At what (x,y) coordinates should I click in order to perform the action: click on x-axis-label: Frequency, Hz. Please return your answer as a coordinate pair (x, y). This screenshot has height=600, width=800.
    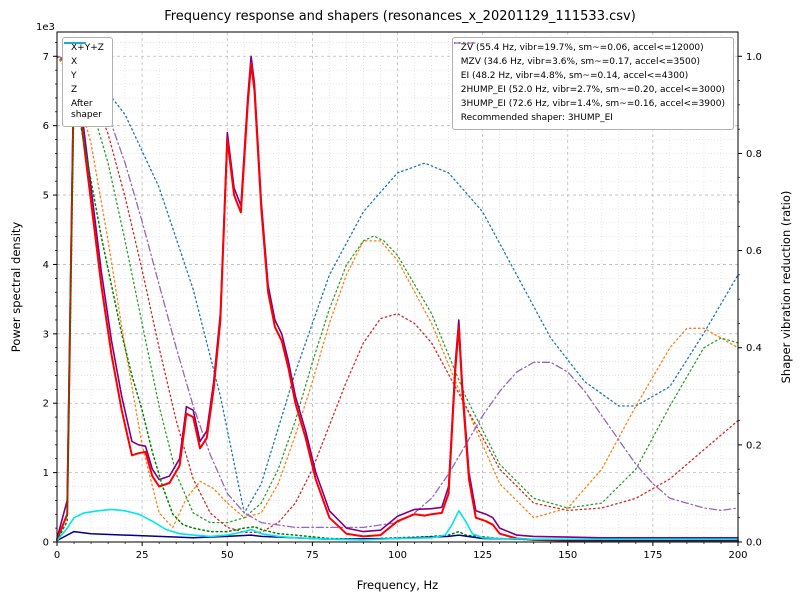
    Looking at the image, I should click on (397, 585).